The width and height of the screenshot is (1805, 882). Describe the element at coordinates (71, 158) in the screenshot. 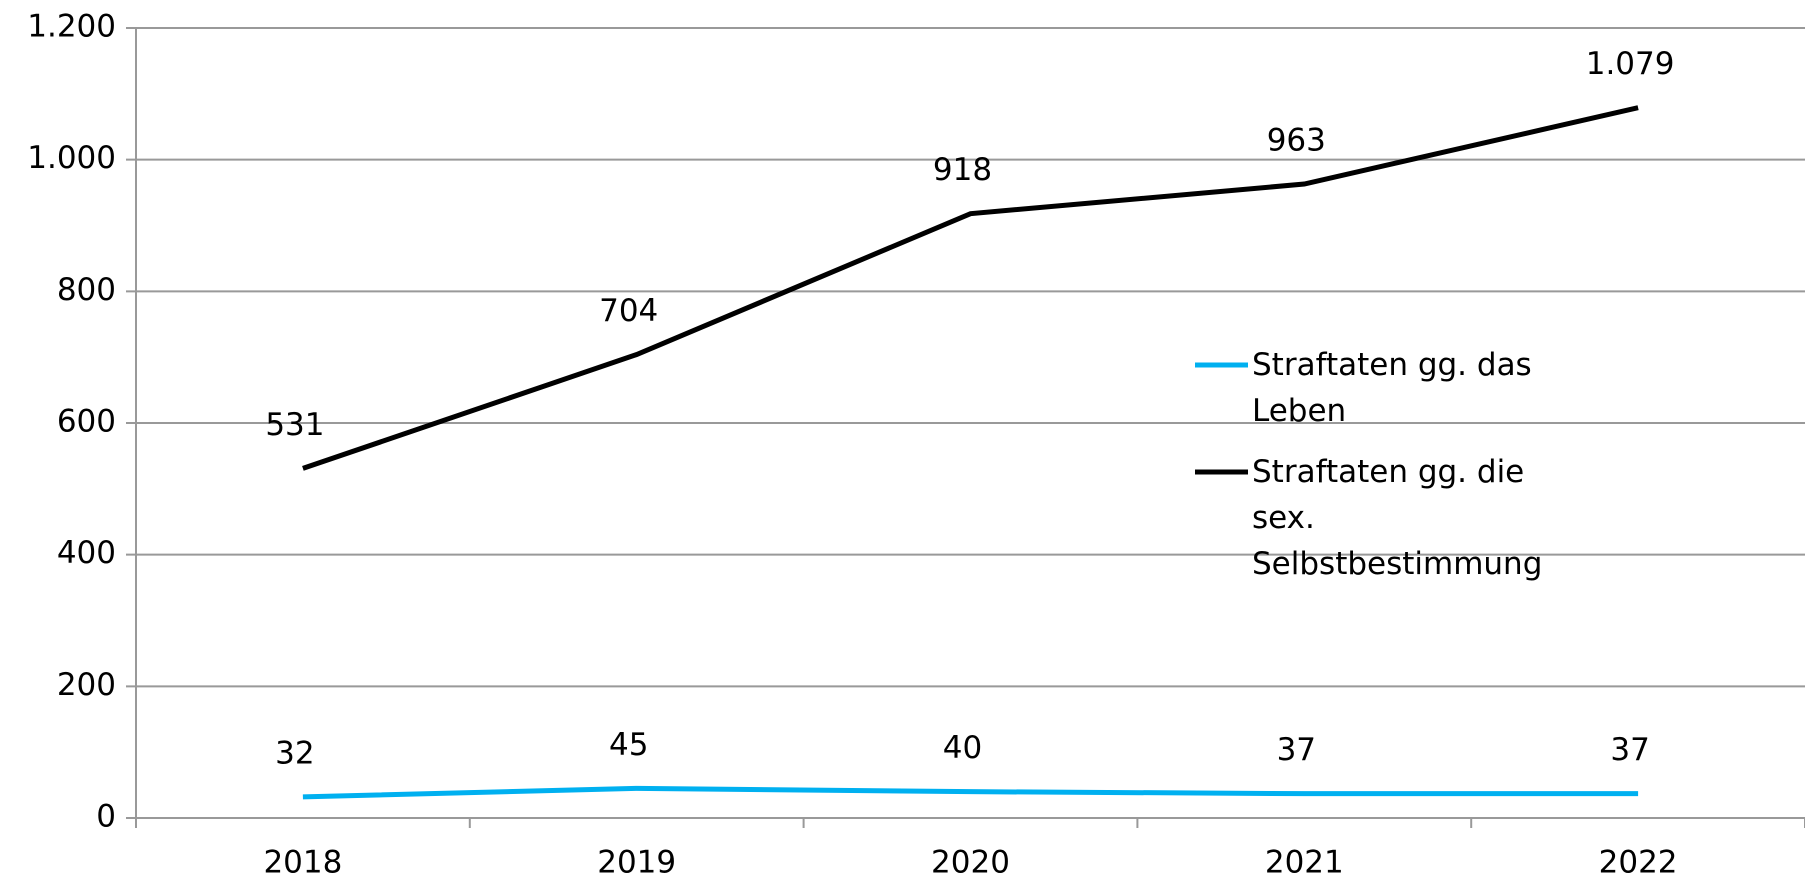

I see `y-tick-label: 1.000` at that location.